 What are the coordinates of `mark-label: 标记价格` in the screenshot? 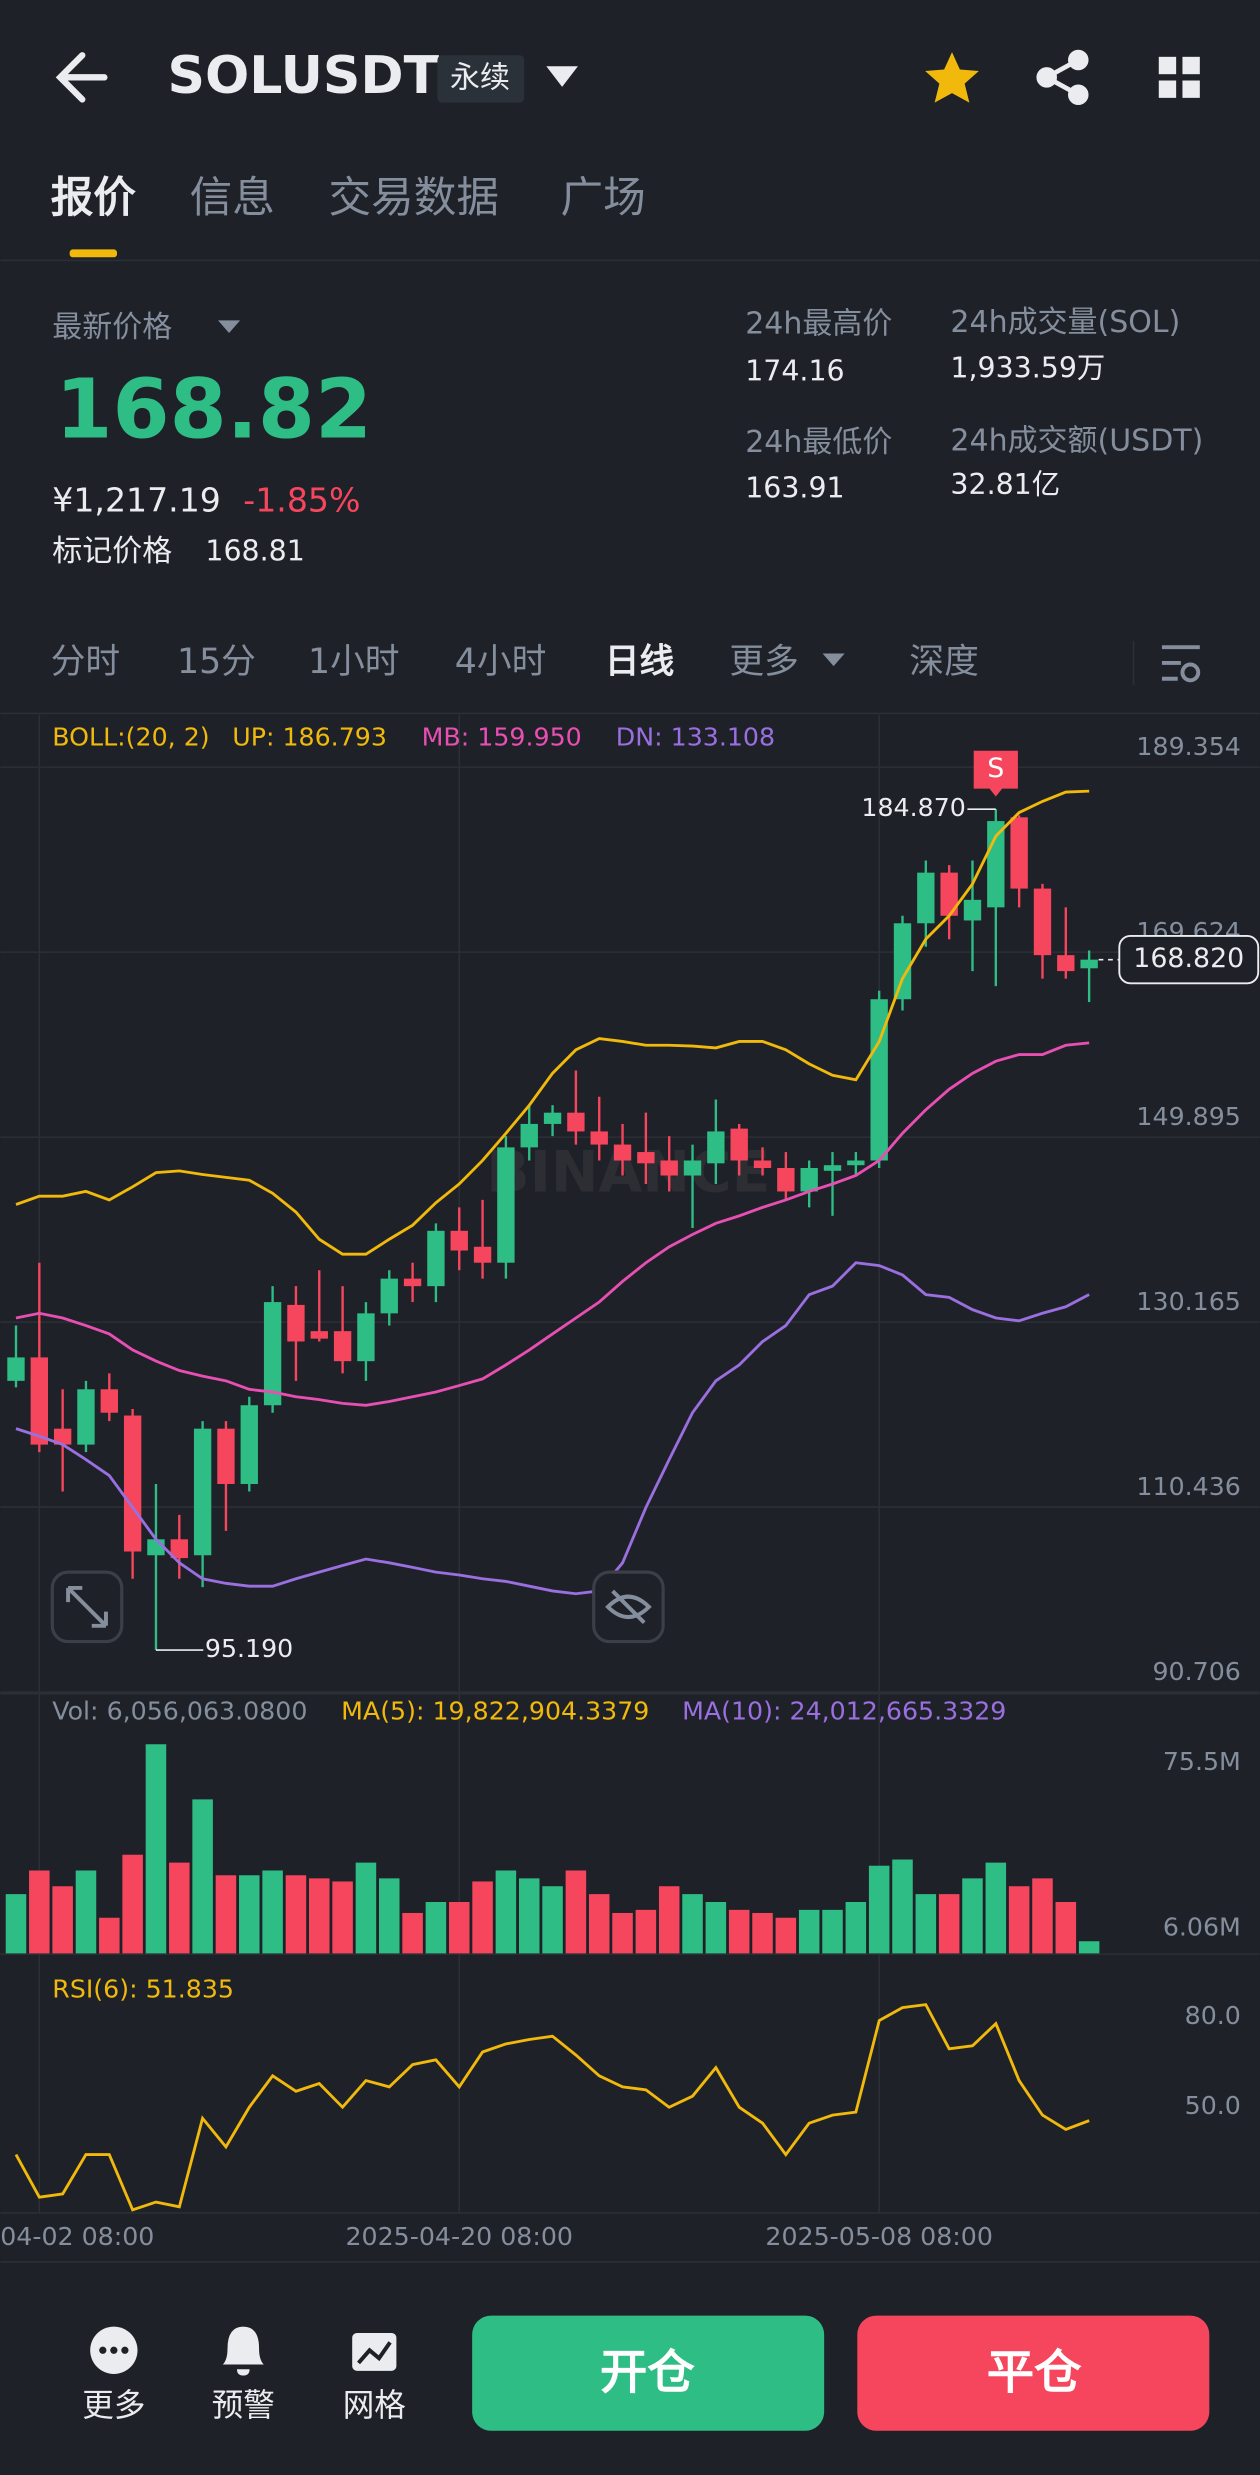 It's located at (112, 551).